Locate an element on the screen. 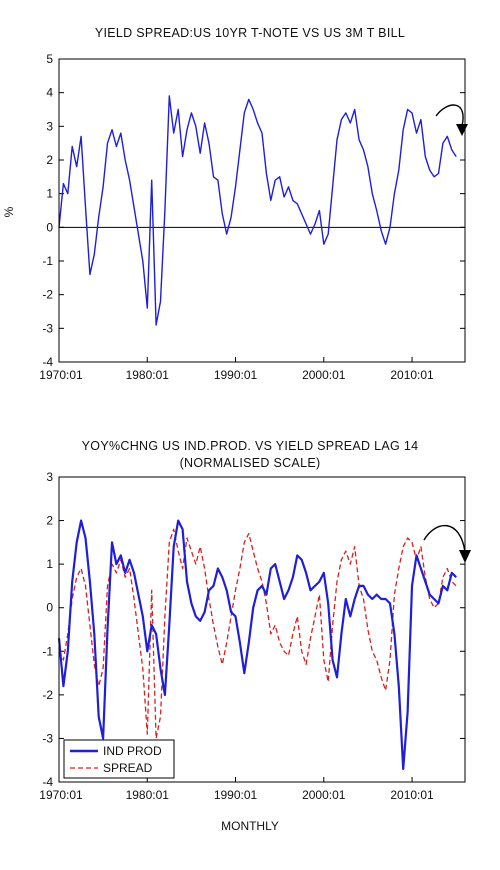 The image size is (500, 870). legend-label-spread: SPREAD is located at coordinates (128, 768).